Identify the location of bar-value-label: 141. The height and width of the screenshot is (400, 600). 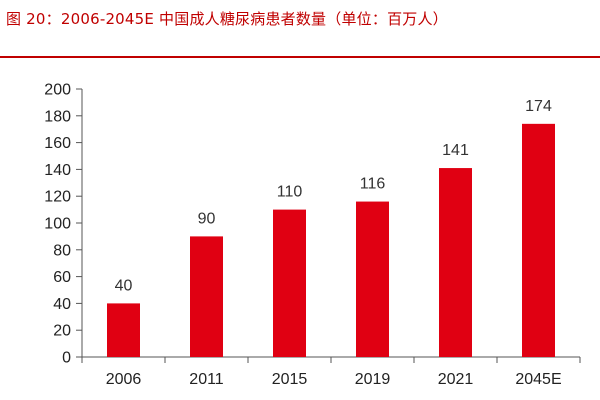
(455, 150).